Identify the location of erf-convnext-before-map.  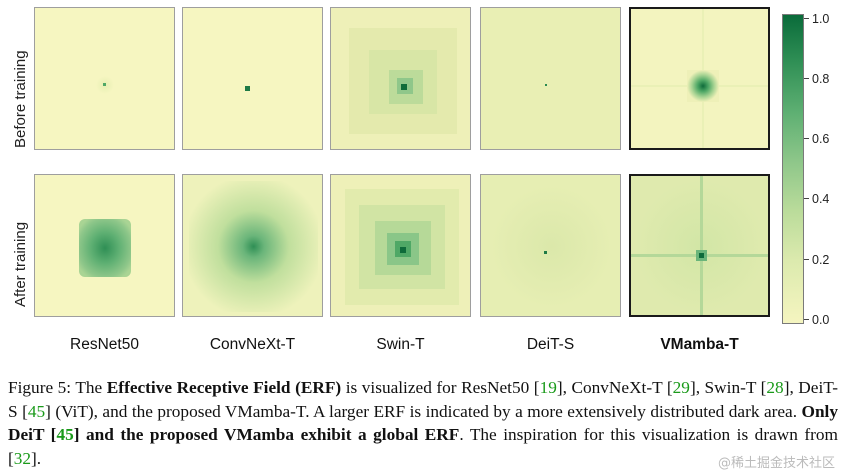
(252, 78).